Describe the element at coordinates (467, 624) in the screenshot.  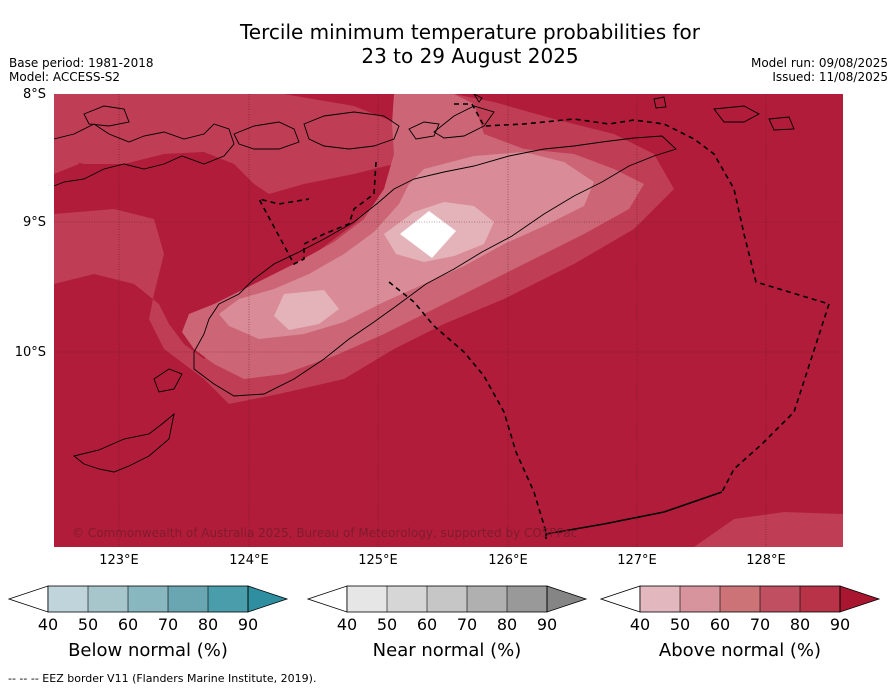
I see `cb-near-tick-70: 70` at that location.